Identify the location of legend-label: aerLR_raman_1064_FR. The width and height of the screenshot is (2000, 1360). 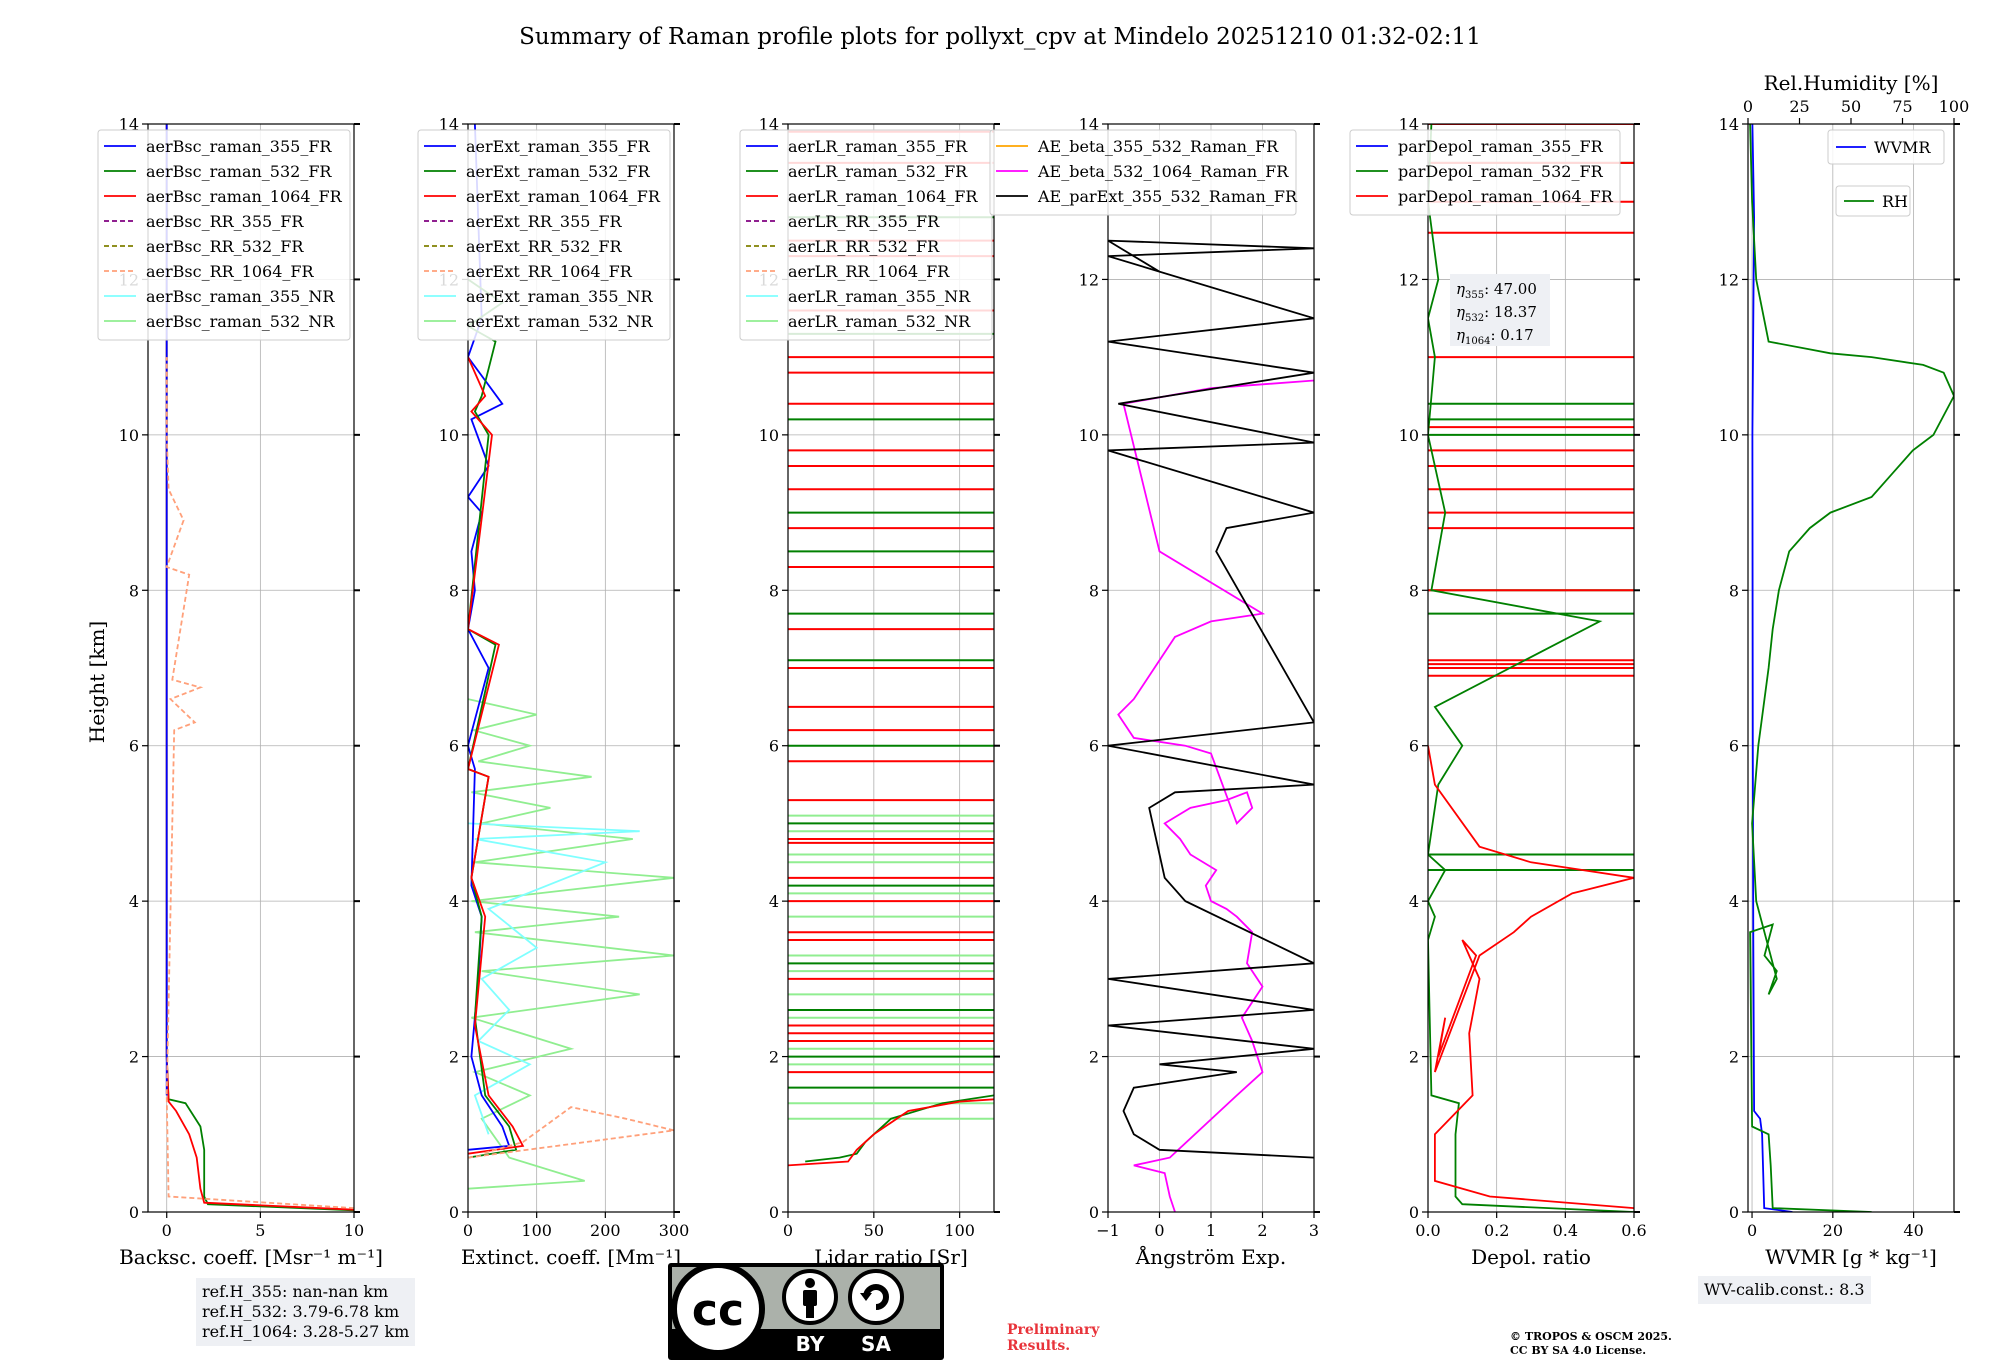
(883, 196).